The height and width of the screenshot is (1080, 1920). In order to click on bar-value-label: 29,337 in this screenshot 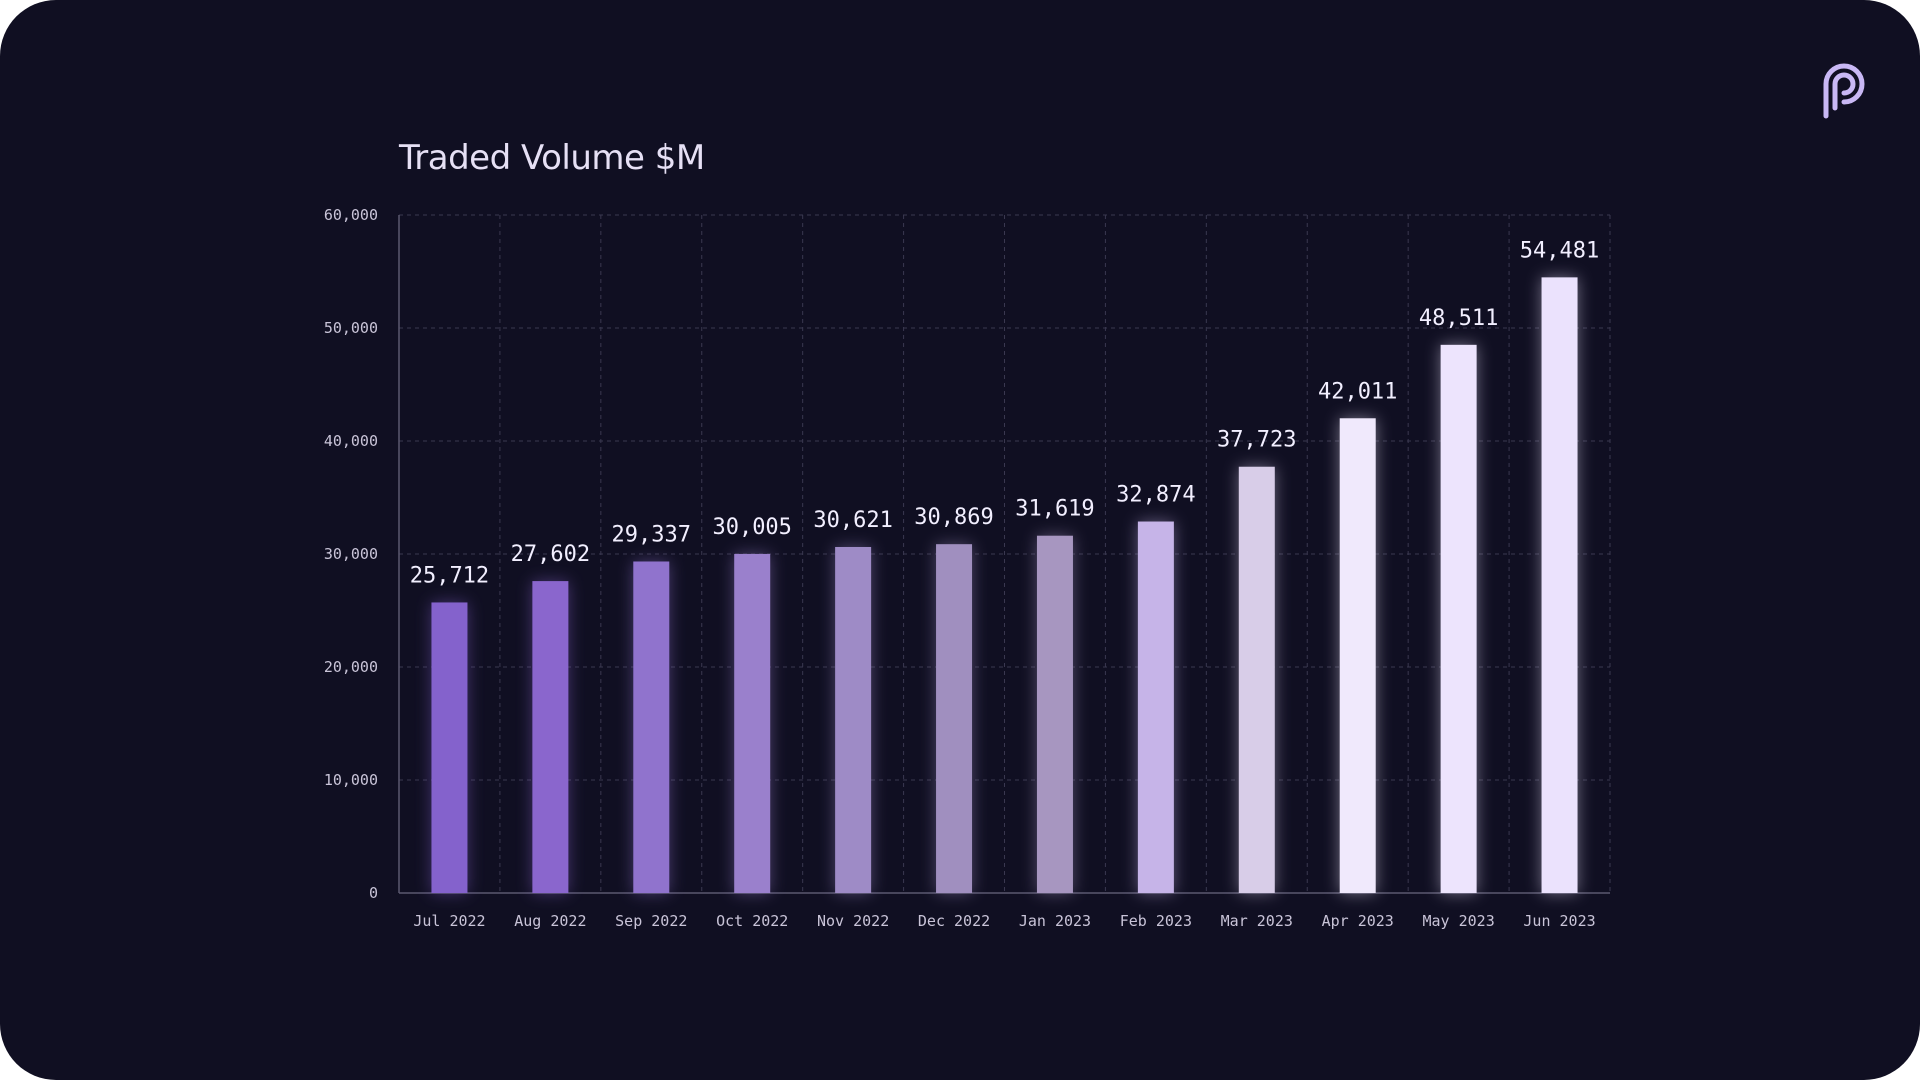, I will do `click(651, 534)`.